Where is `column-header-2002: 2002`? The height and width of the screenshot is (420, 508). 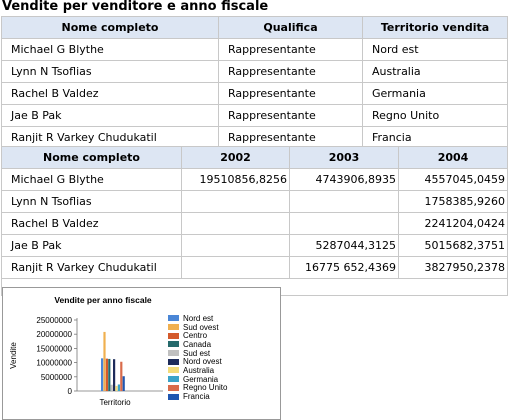 column-header-2002: 2002 is located at coordinates (235, 157).